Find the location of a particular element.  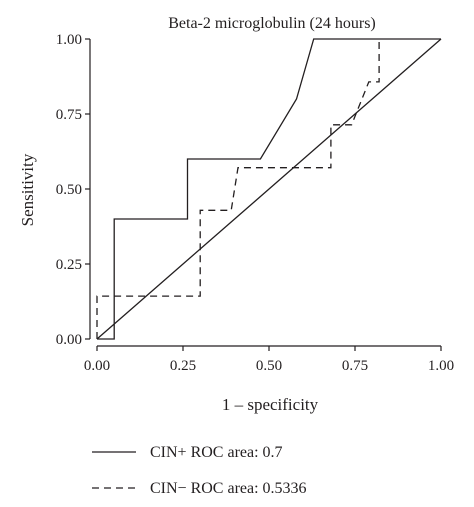

y-tick-label: 0.50 is located at coordinates (69, 190).